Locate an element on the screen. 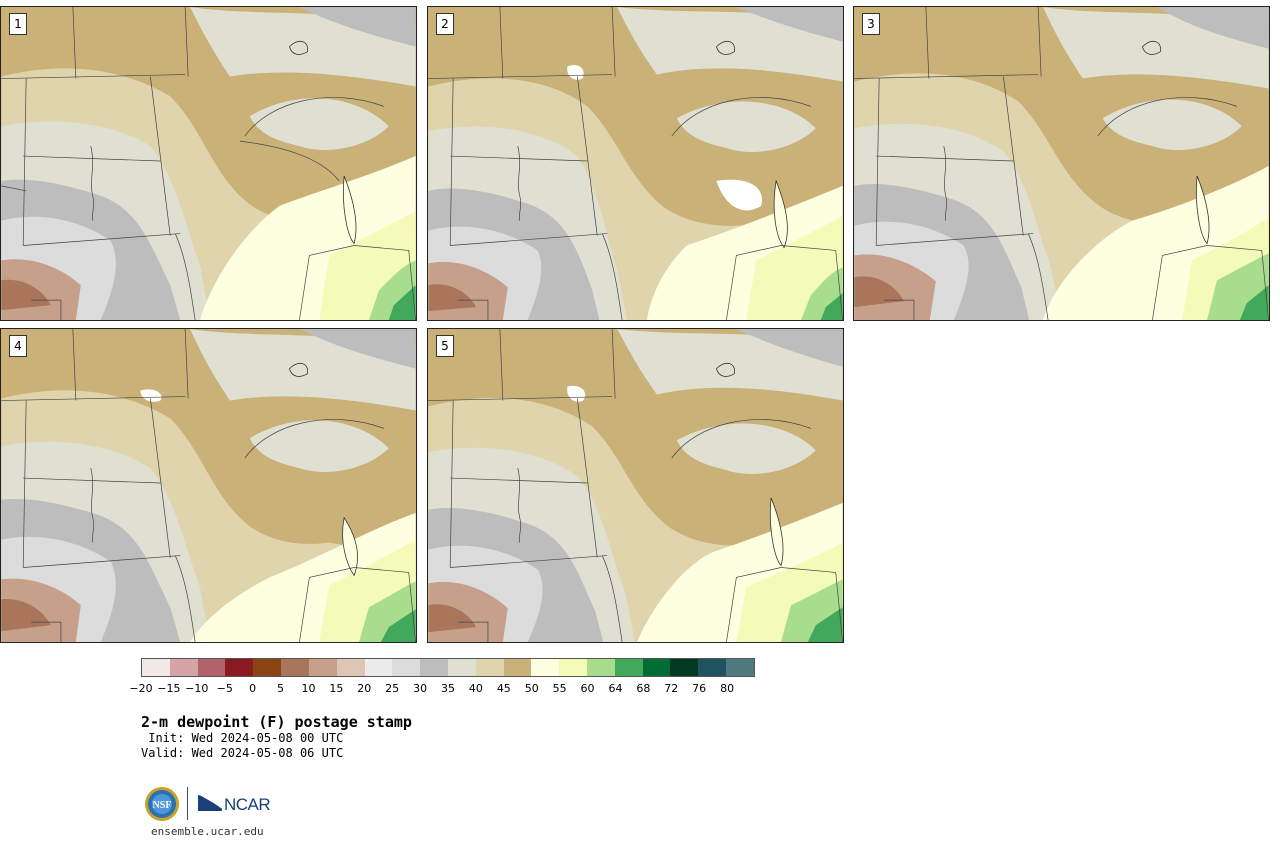 The width and height of the screenshot is (1280, 844). colorbar-tick-label: 20 is located at coordinates (364, 688).